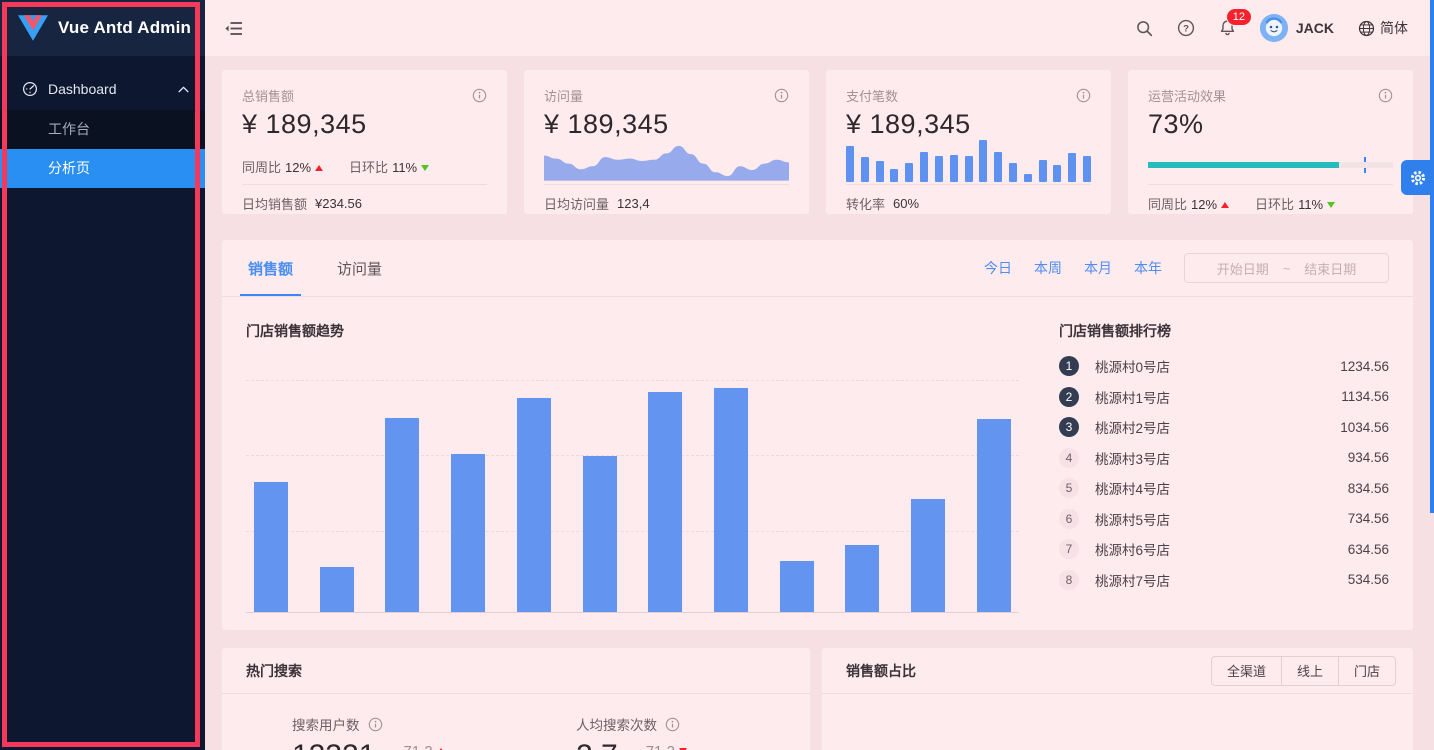 The height and width of the screenshot is (750, 1434). I want to click on payments-mini-bar-chart, so click(968, 161).